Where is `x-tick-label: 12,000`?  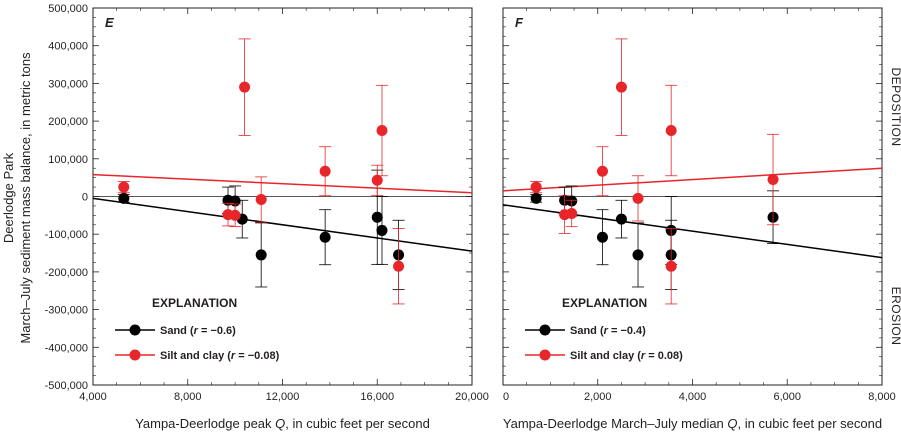
x-tick-label: 12,000 is located at coordinates (283, 397).